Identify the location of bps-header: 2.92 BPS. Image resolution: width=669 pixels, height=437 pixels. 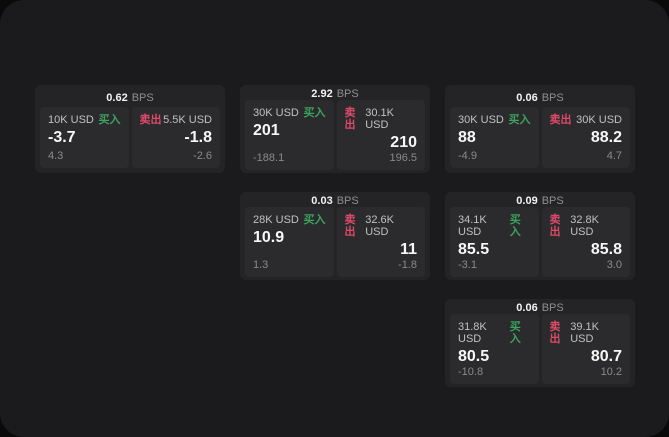
(335, 94).